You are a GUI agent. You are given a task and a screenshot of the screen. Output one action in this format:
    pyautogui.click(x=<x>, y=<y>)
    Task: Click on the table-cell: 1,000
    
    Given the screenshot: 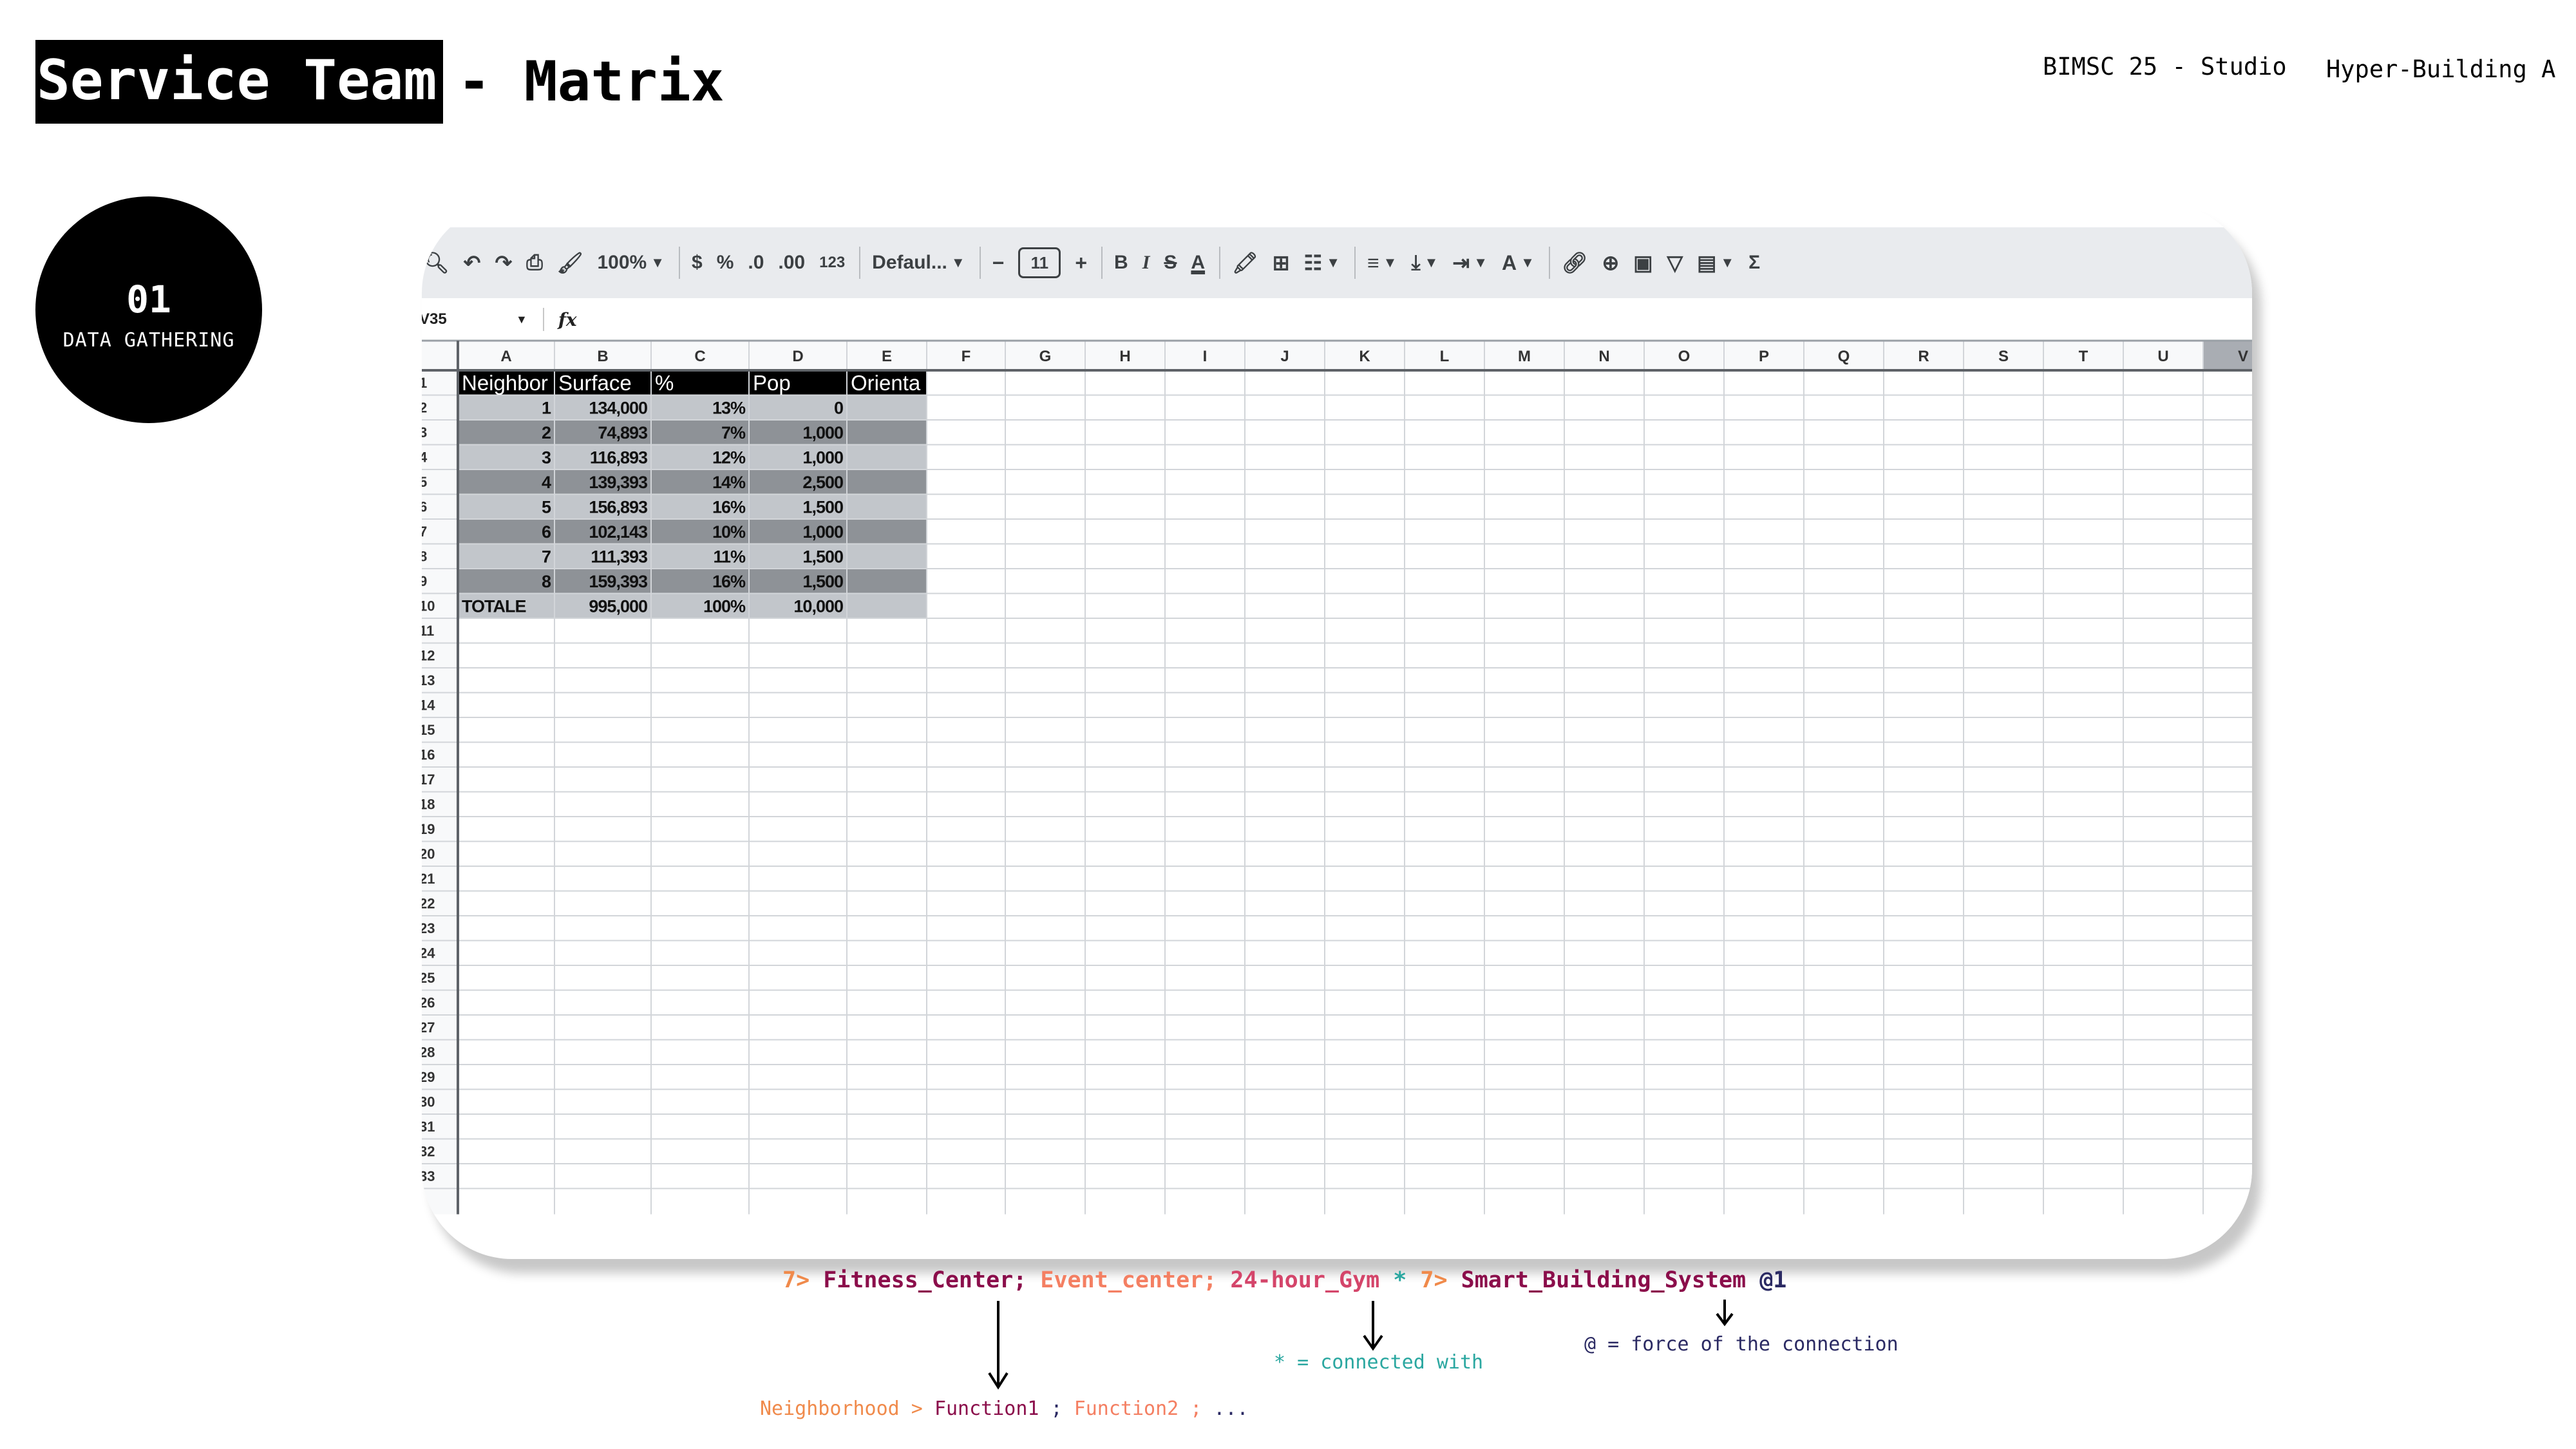 What is the action you would take?
    pyautogui.click(x=822, y=458)
    